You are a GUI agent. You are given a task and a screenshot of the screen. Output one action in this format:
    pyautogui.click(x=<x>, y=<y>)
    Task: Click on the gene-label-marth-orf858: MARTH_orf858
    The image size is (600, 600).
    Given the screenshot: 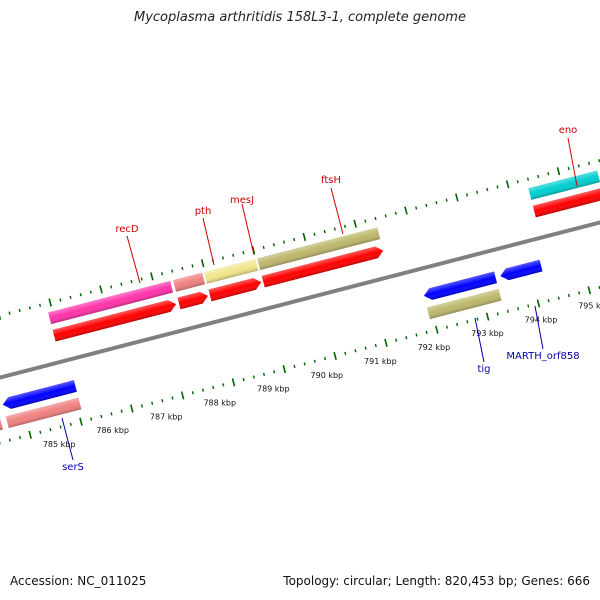 What is the action you would take?
    pyautogui.click(x=542, y=356)
    